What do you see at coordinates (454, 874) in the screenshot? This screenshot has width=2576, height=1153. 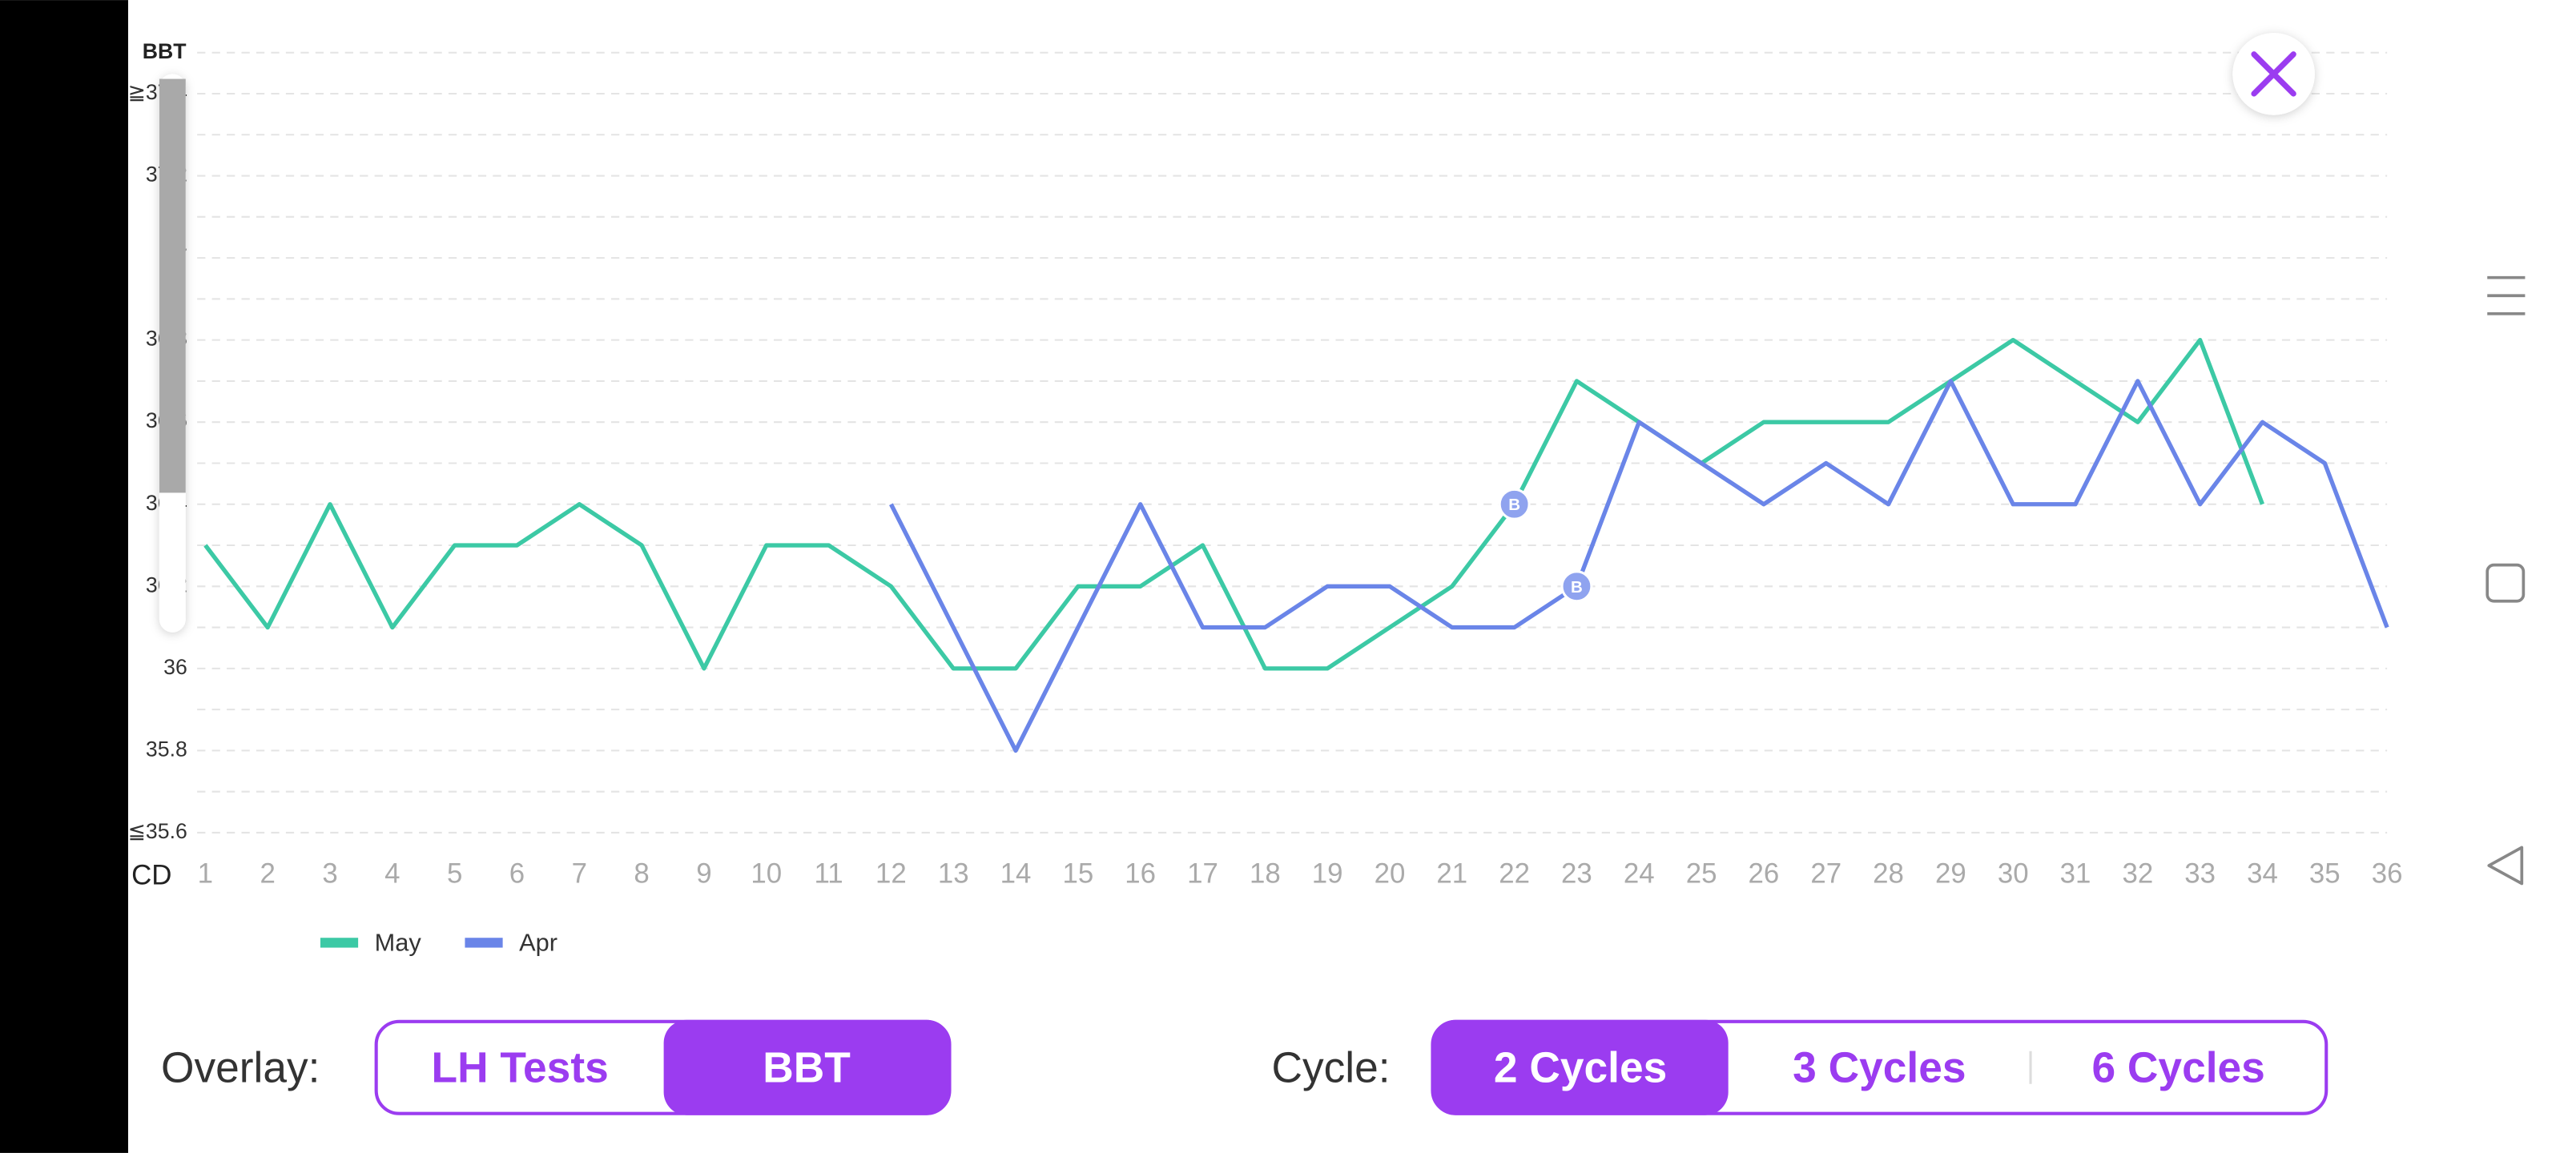 I see `x-tick-label: 5` at bounding box center [454, 874].